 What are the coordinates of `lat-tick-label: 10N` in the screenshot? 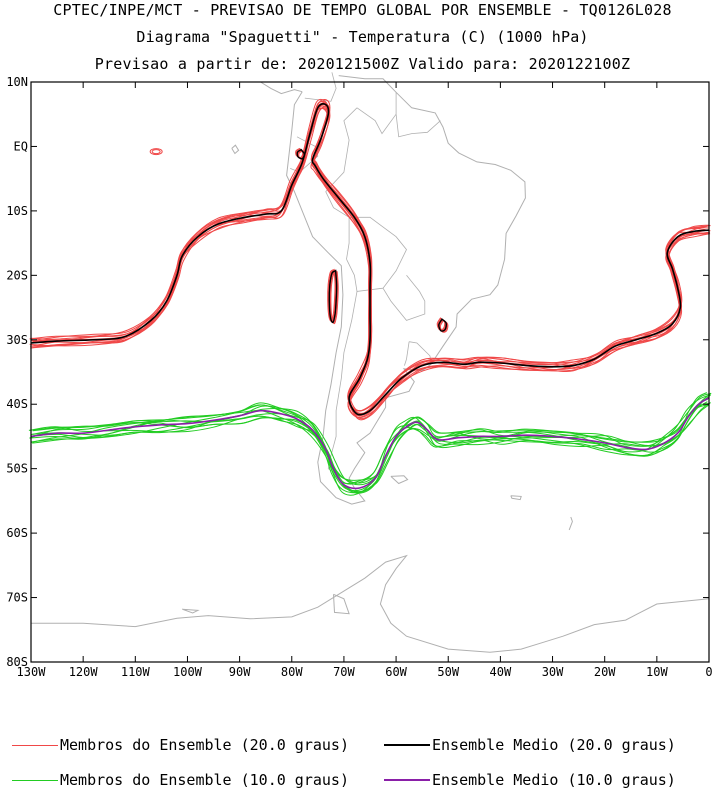 It's located at (17, 82).